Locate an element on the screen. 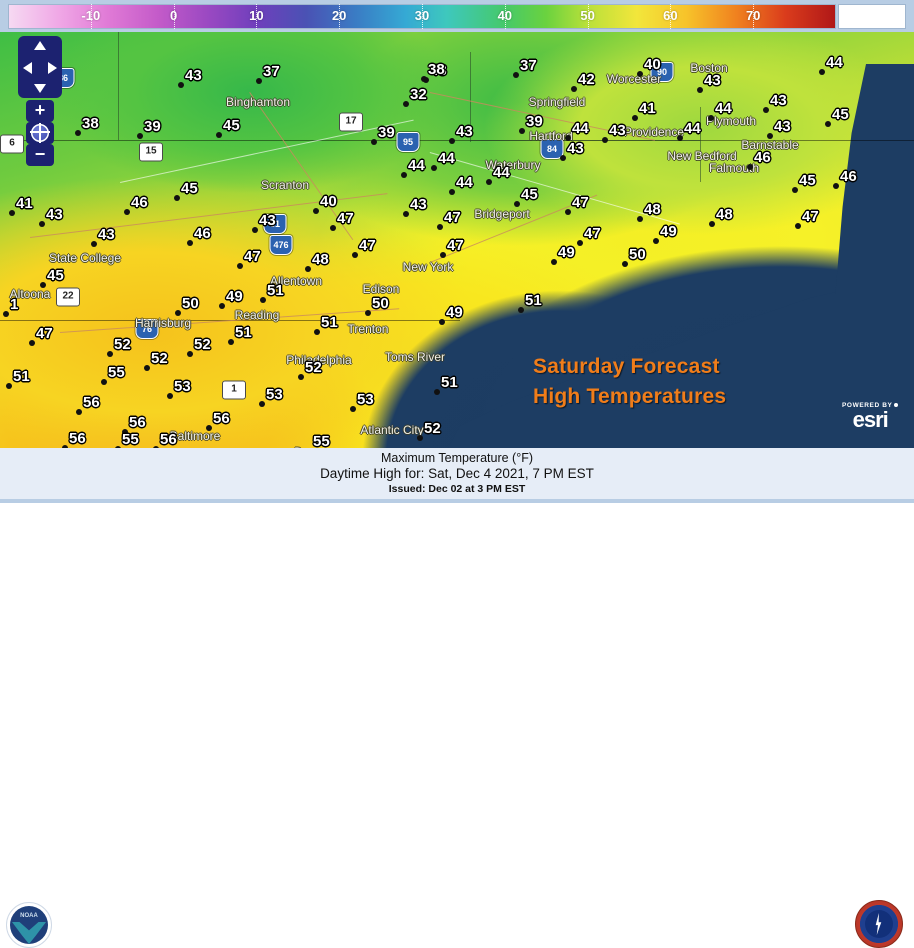 The height and width of the screenshot is (948, 914). city-label: Binghamton is located at coordinates (258, 102).